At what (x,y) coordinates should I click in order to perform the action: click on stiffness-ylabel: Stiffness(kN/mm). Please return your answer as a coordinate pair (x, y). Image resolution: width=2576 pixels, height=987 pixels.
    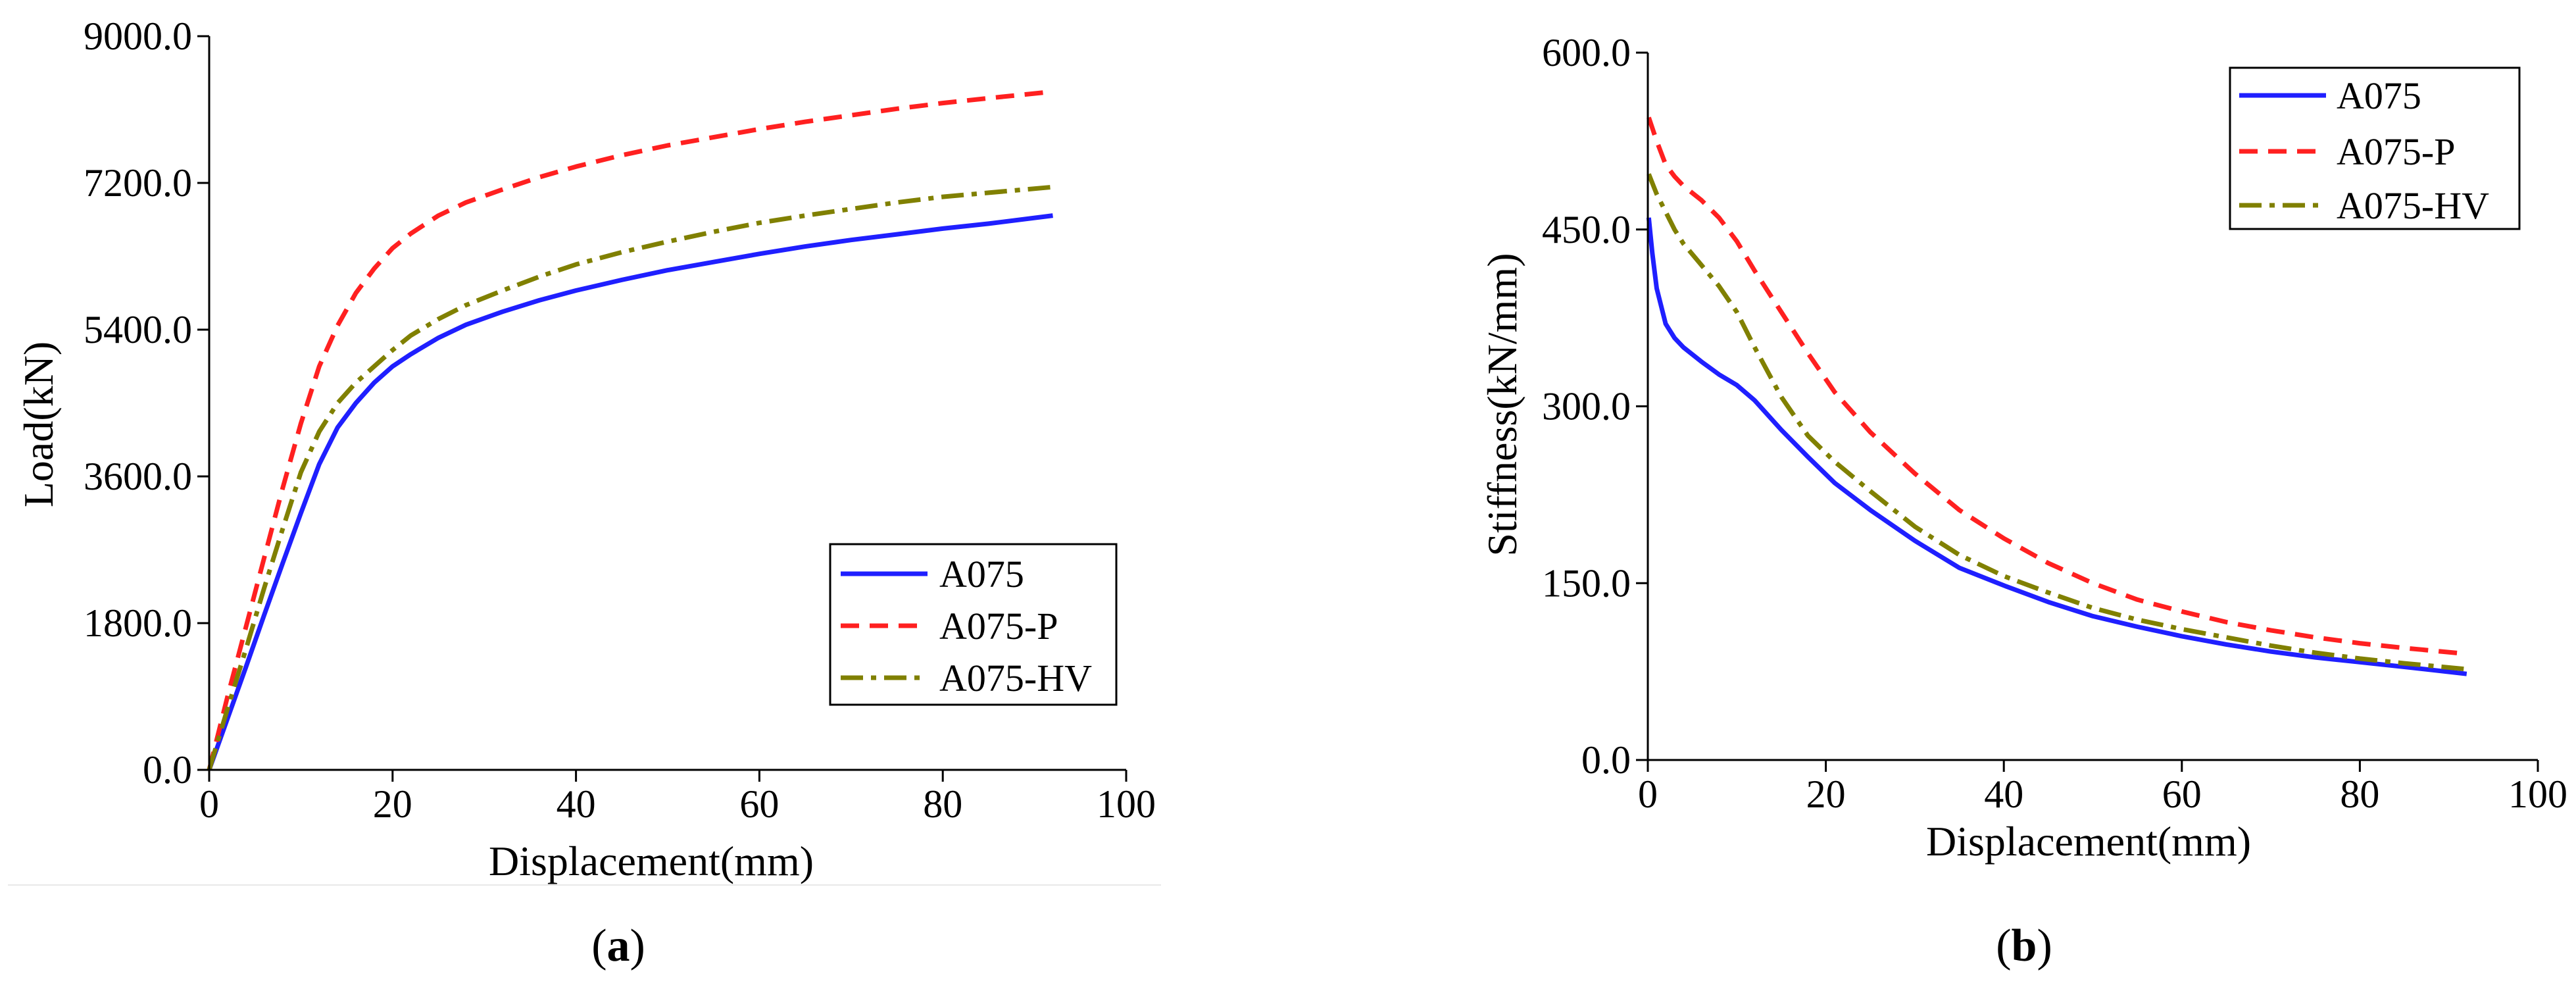
    Looking at the image, I should click on (1502, 405).